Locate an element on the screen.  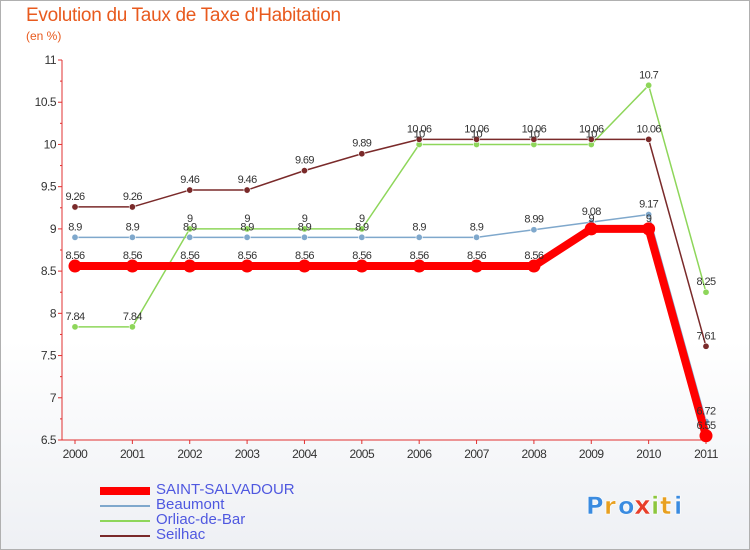
x-tick-label: 2010 is located at coordinates (649, 454).